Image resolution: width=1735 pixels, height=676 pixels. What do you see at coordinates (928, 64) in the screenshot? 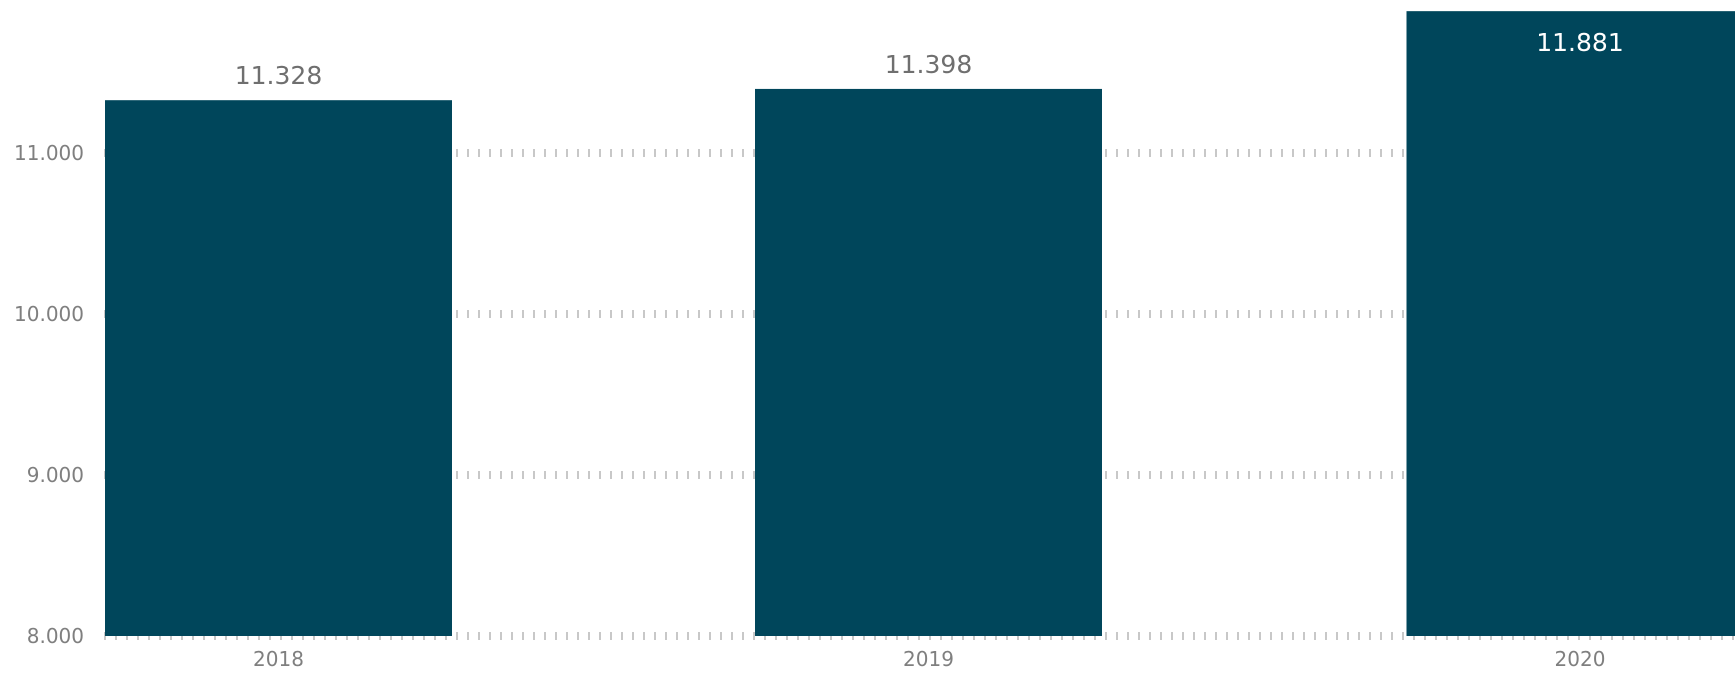
I see `data-label: 11.398` at bounding box center [928, 64].